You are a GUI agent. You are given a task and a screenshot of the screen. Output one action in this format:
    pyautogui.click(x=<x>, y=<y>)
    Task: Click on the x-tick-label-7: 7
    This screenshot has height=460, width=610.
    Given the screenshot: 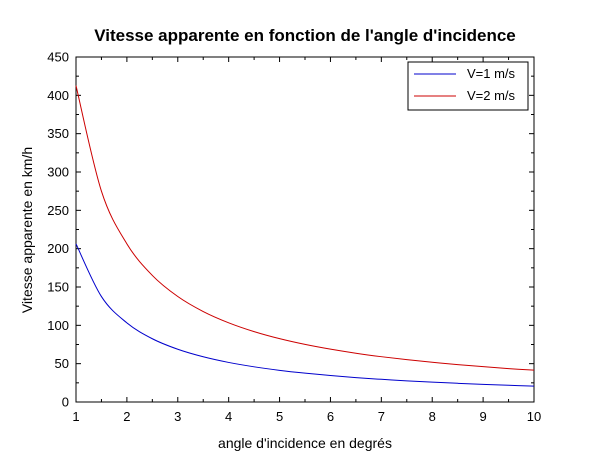 What is the action you would take?
    pyautogui.click(x=381, y=416)
    